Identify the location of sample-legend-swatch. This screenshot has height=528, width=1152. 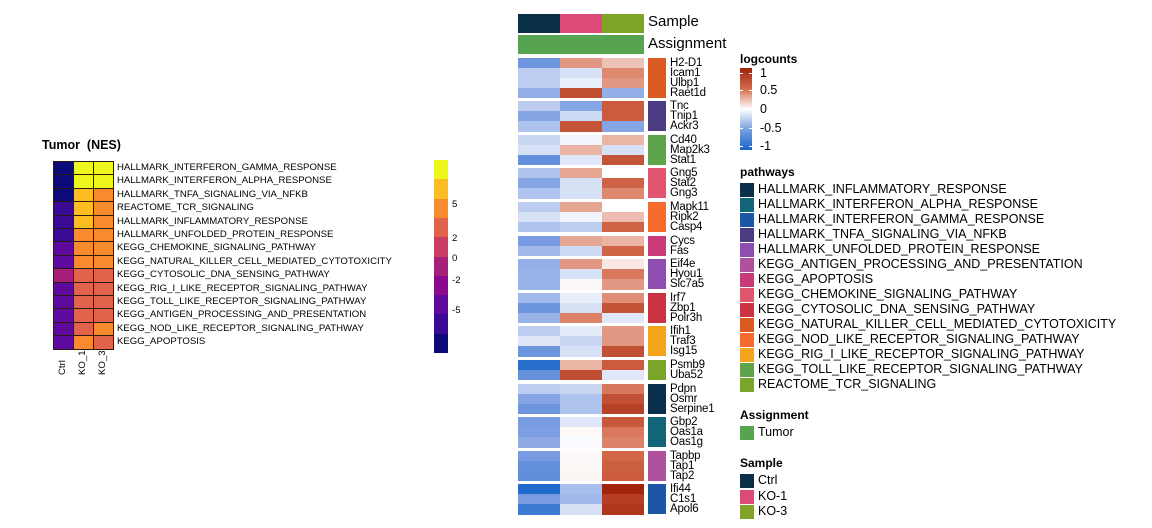
(747, 512).